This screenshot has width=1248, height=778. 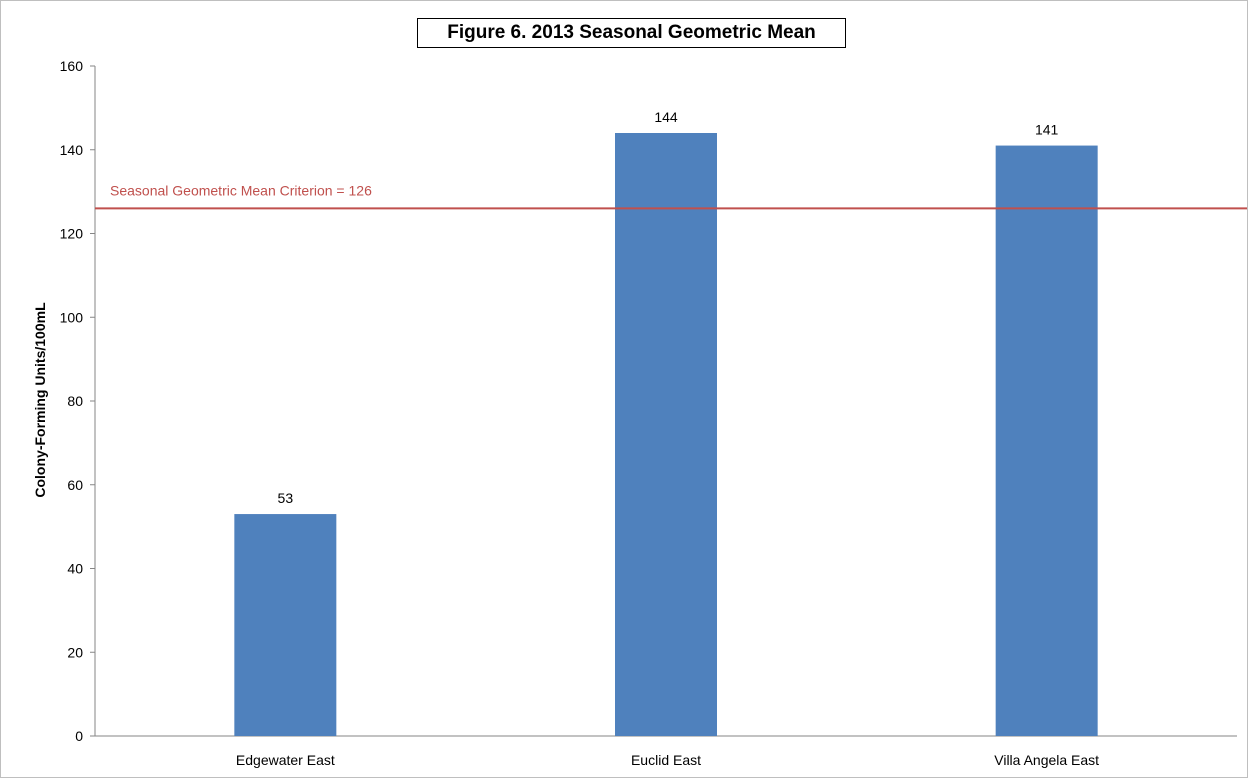 What do you see at coordinates (72, 234) in the screenshot?
I see `y-tick-label: 120` at bounding box center [72, 234].